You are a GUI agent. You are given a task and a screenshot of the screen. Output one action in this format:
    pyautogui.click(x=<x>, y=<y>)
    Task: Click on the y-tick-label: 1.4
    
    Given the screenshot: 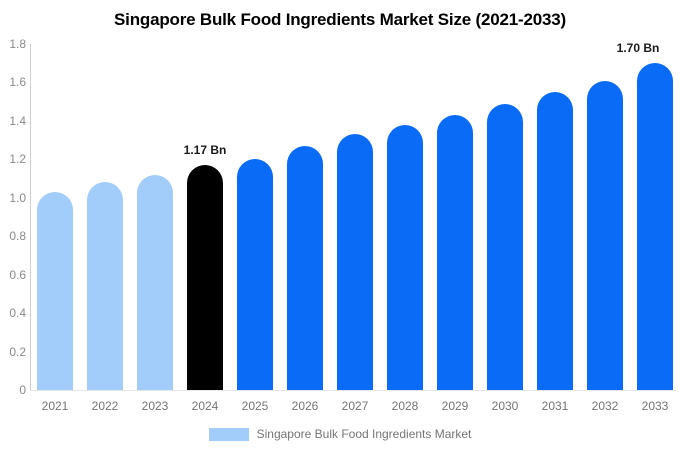 What is the action you would take?
    pyautogui.click(x=17, y=120)
    